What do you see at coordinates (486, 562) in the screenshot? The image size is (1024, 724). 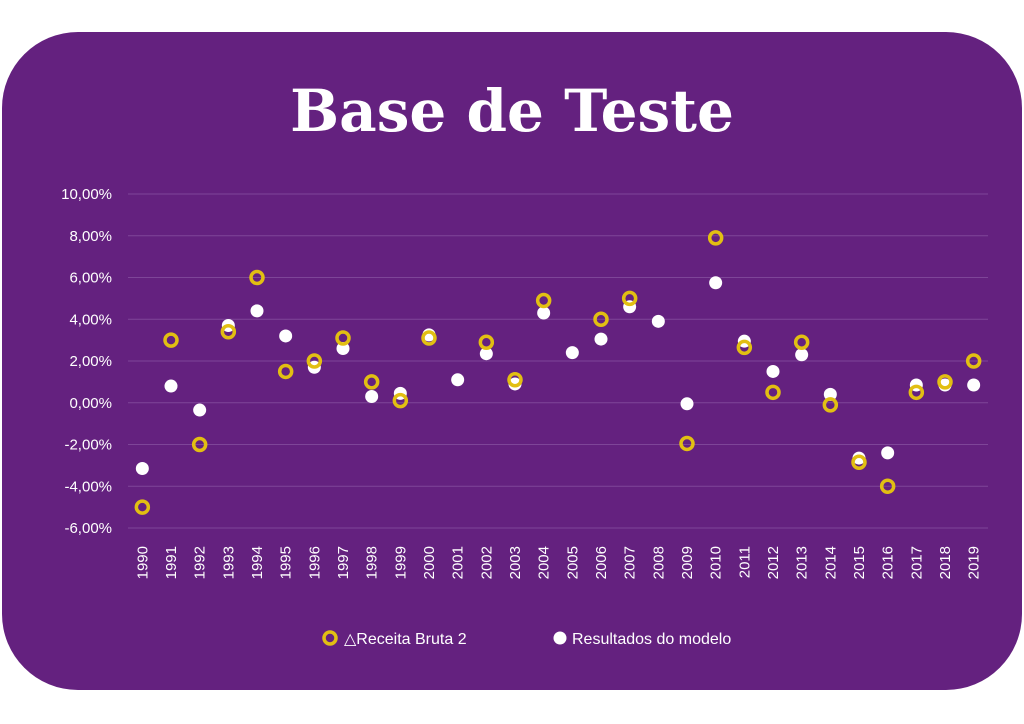 I see `x-tick-label: 2002` at bounding box center [486, 562].